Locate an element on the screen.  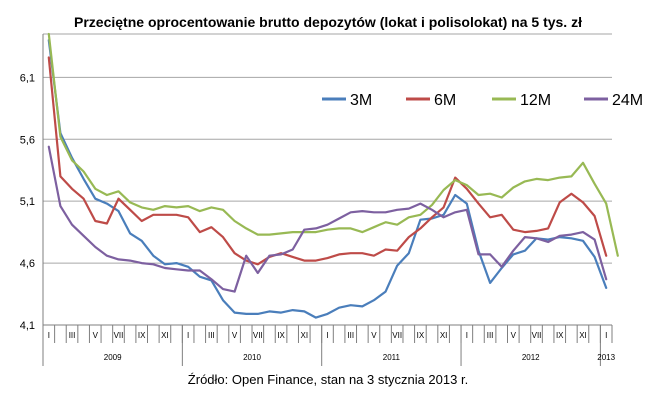
y-tick-label: 4,6 is located at coordinates (27, 264).